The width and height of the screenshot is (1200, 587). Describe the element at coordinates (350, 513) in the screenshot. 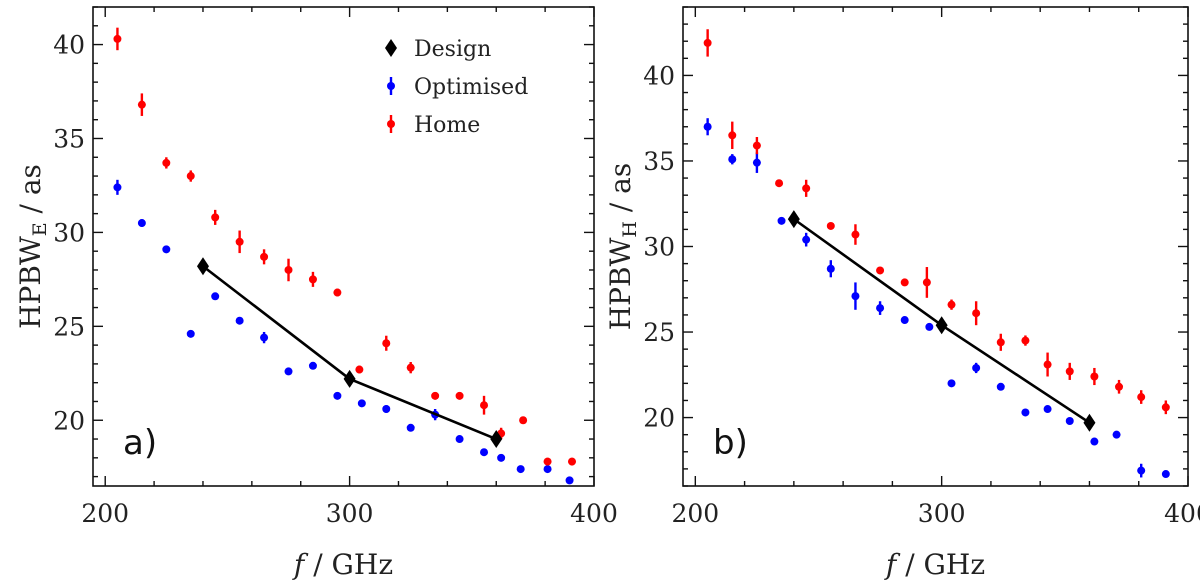

I see `x-tick-label: 300` at that location.